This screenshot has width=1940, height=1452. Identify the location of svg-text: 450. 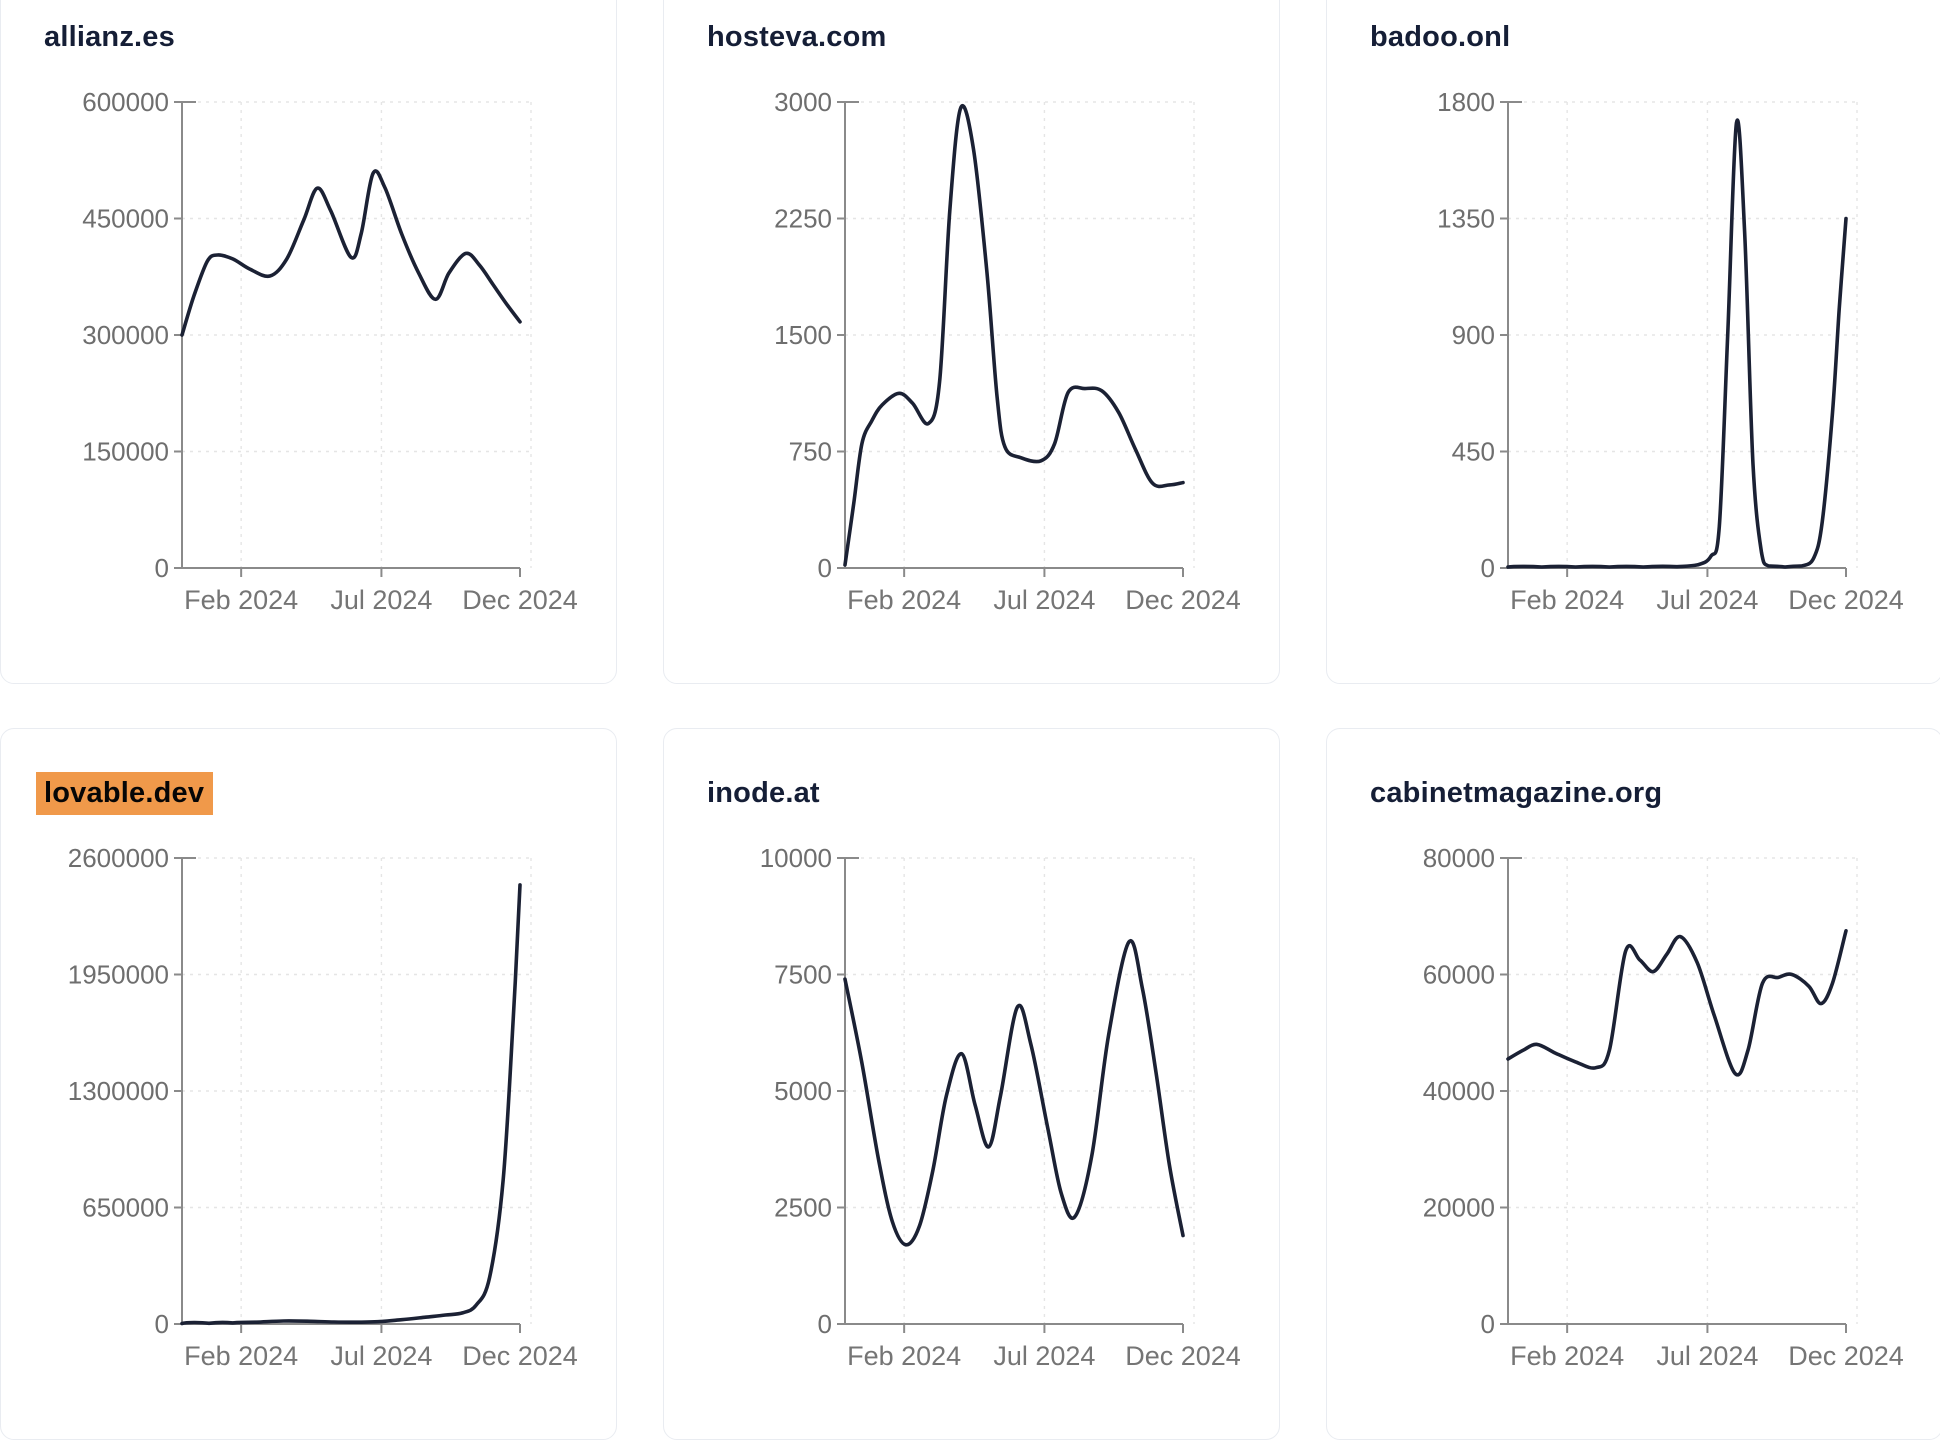
(1473, 452).